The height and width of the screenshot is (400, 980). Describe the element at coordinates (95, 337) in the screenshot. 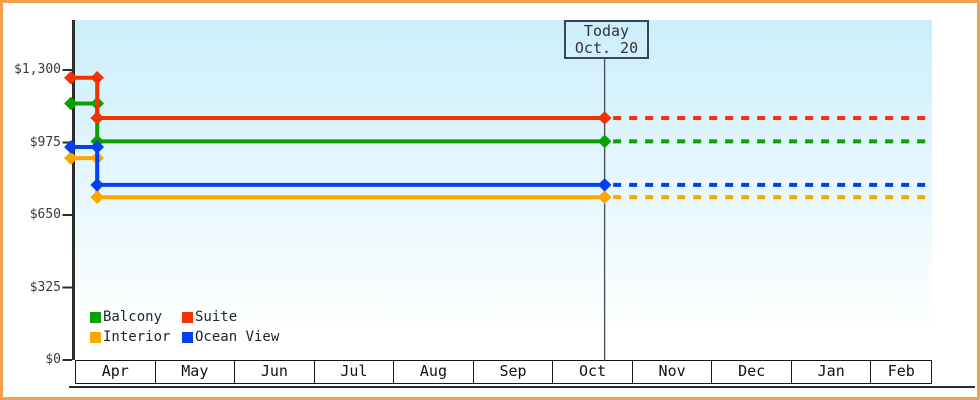

I see `interior-swatch-icon` at that location.